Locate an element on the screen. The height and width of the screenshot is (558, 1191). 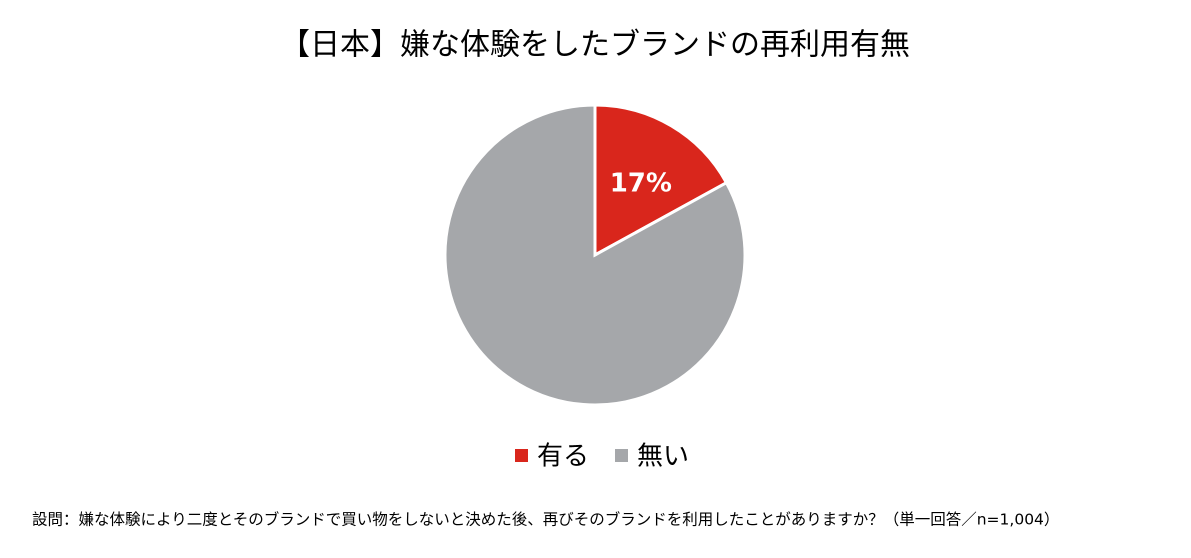
legend-label: 有る is located at coordinates (563, 457).